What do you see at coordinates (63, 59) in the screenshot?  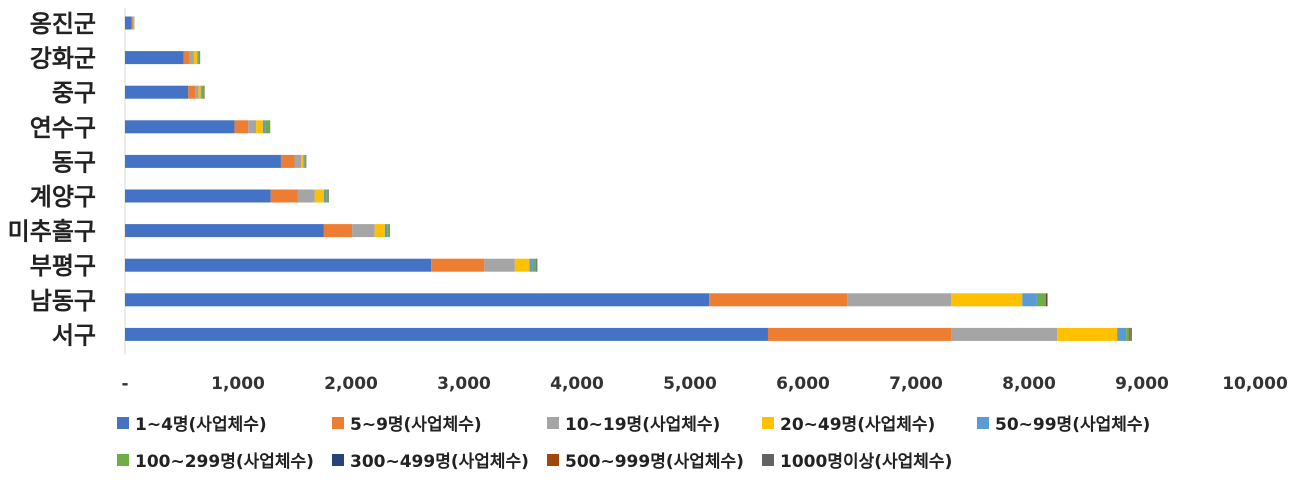 I see `category-label: 강화군` at bounding box center [63, 59].